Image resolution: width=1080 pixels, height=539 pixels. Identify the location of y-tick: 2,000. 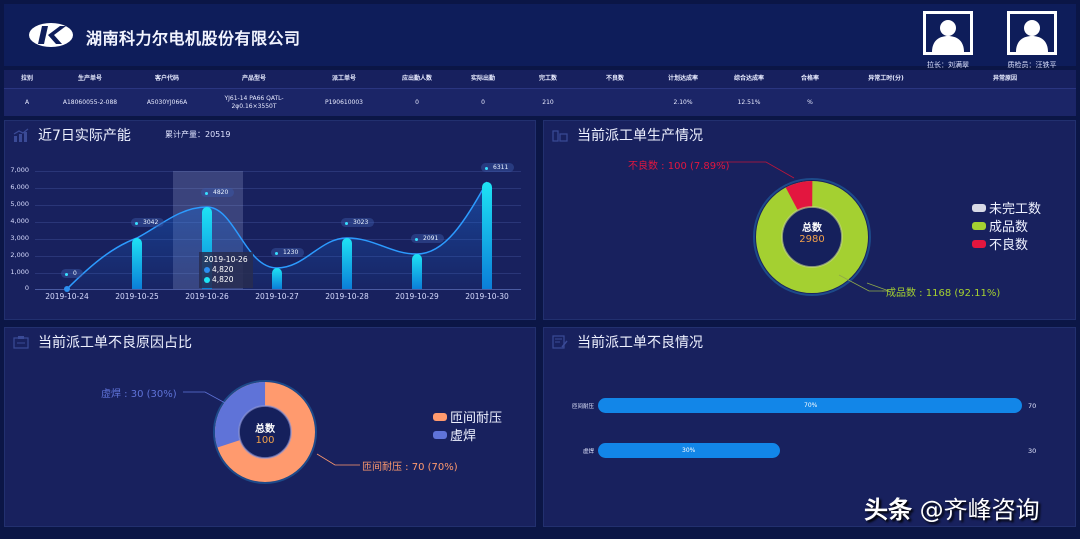
(19, 255).